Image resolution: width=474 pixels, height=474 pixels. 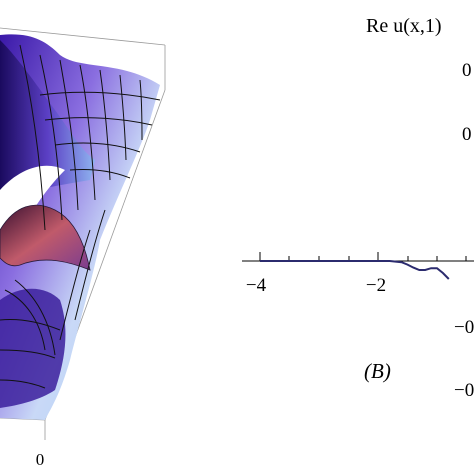 What do you see at coordinates (404, 26) in the screenshot?
I see `y-axis-label: Re u(x,1)` at bounding box center [404, 26].